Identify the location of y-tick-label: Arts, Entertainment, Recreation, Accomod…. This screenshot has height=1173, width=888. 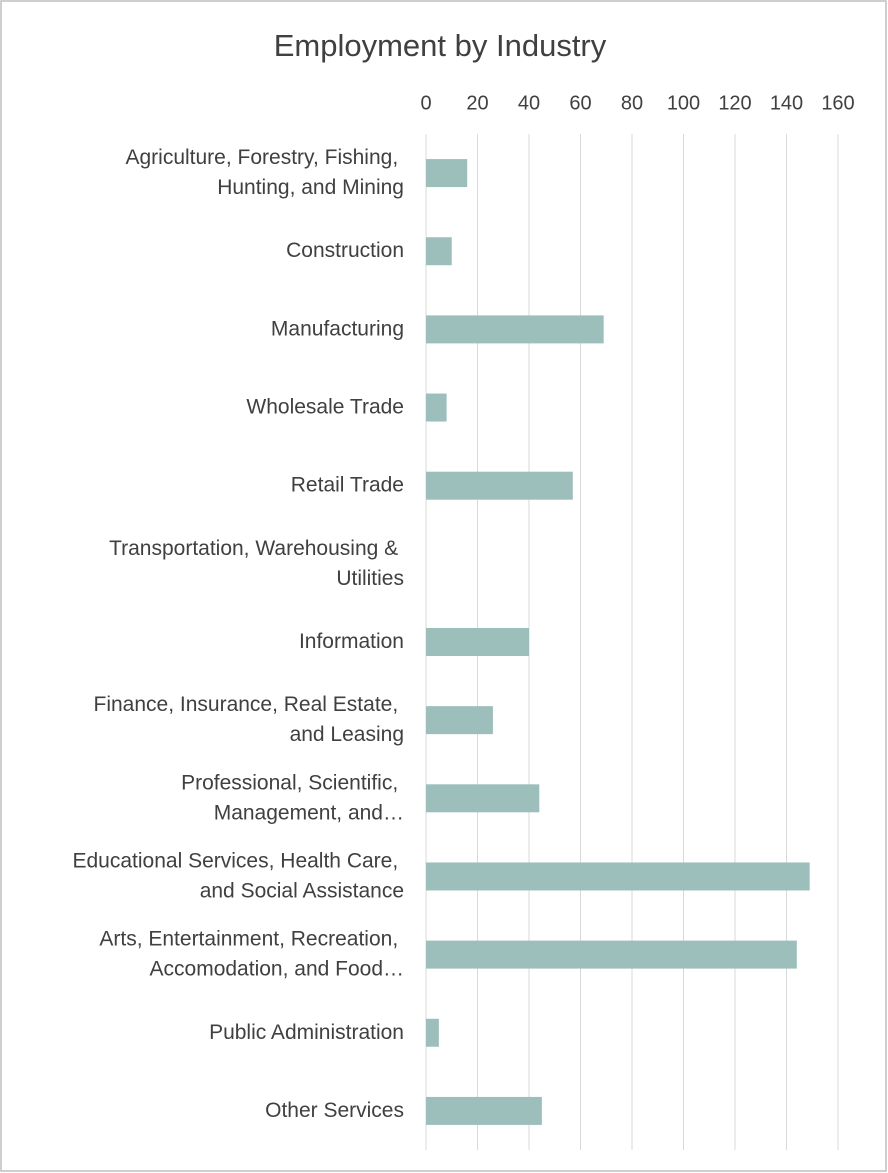
(251, 953).